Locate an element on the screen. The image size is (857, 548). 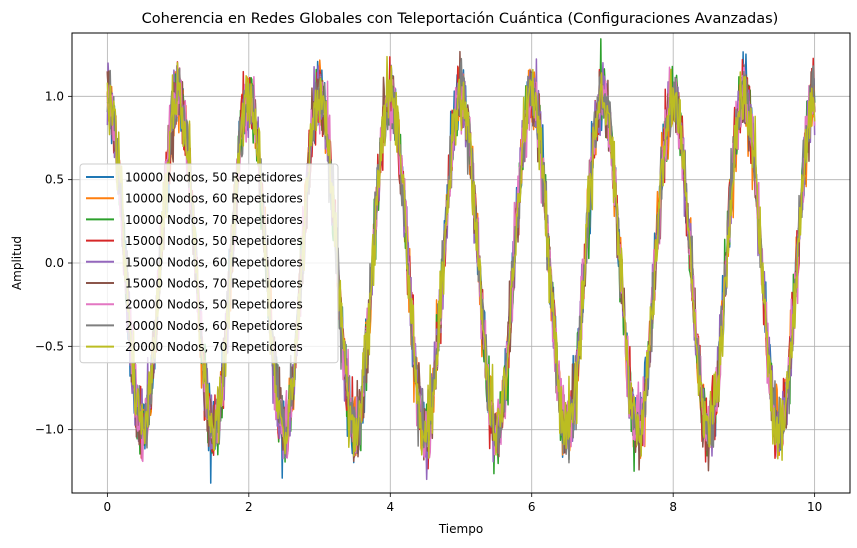
y-tick-label: 0.5 is located at coordinates (54, 180).